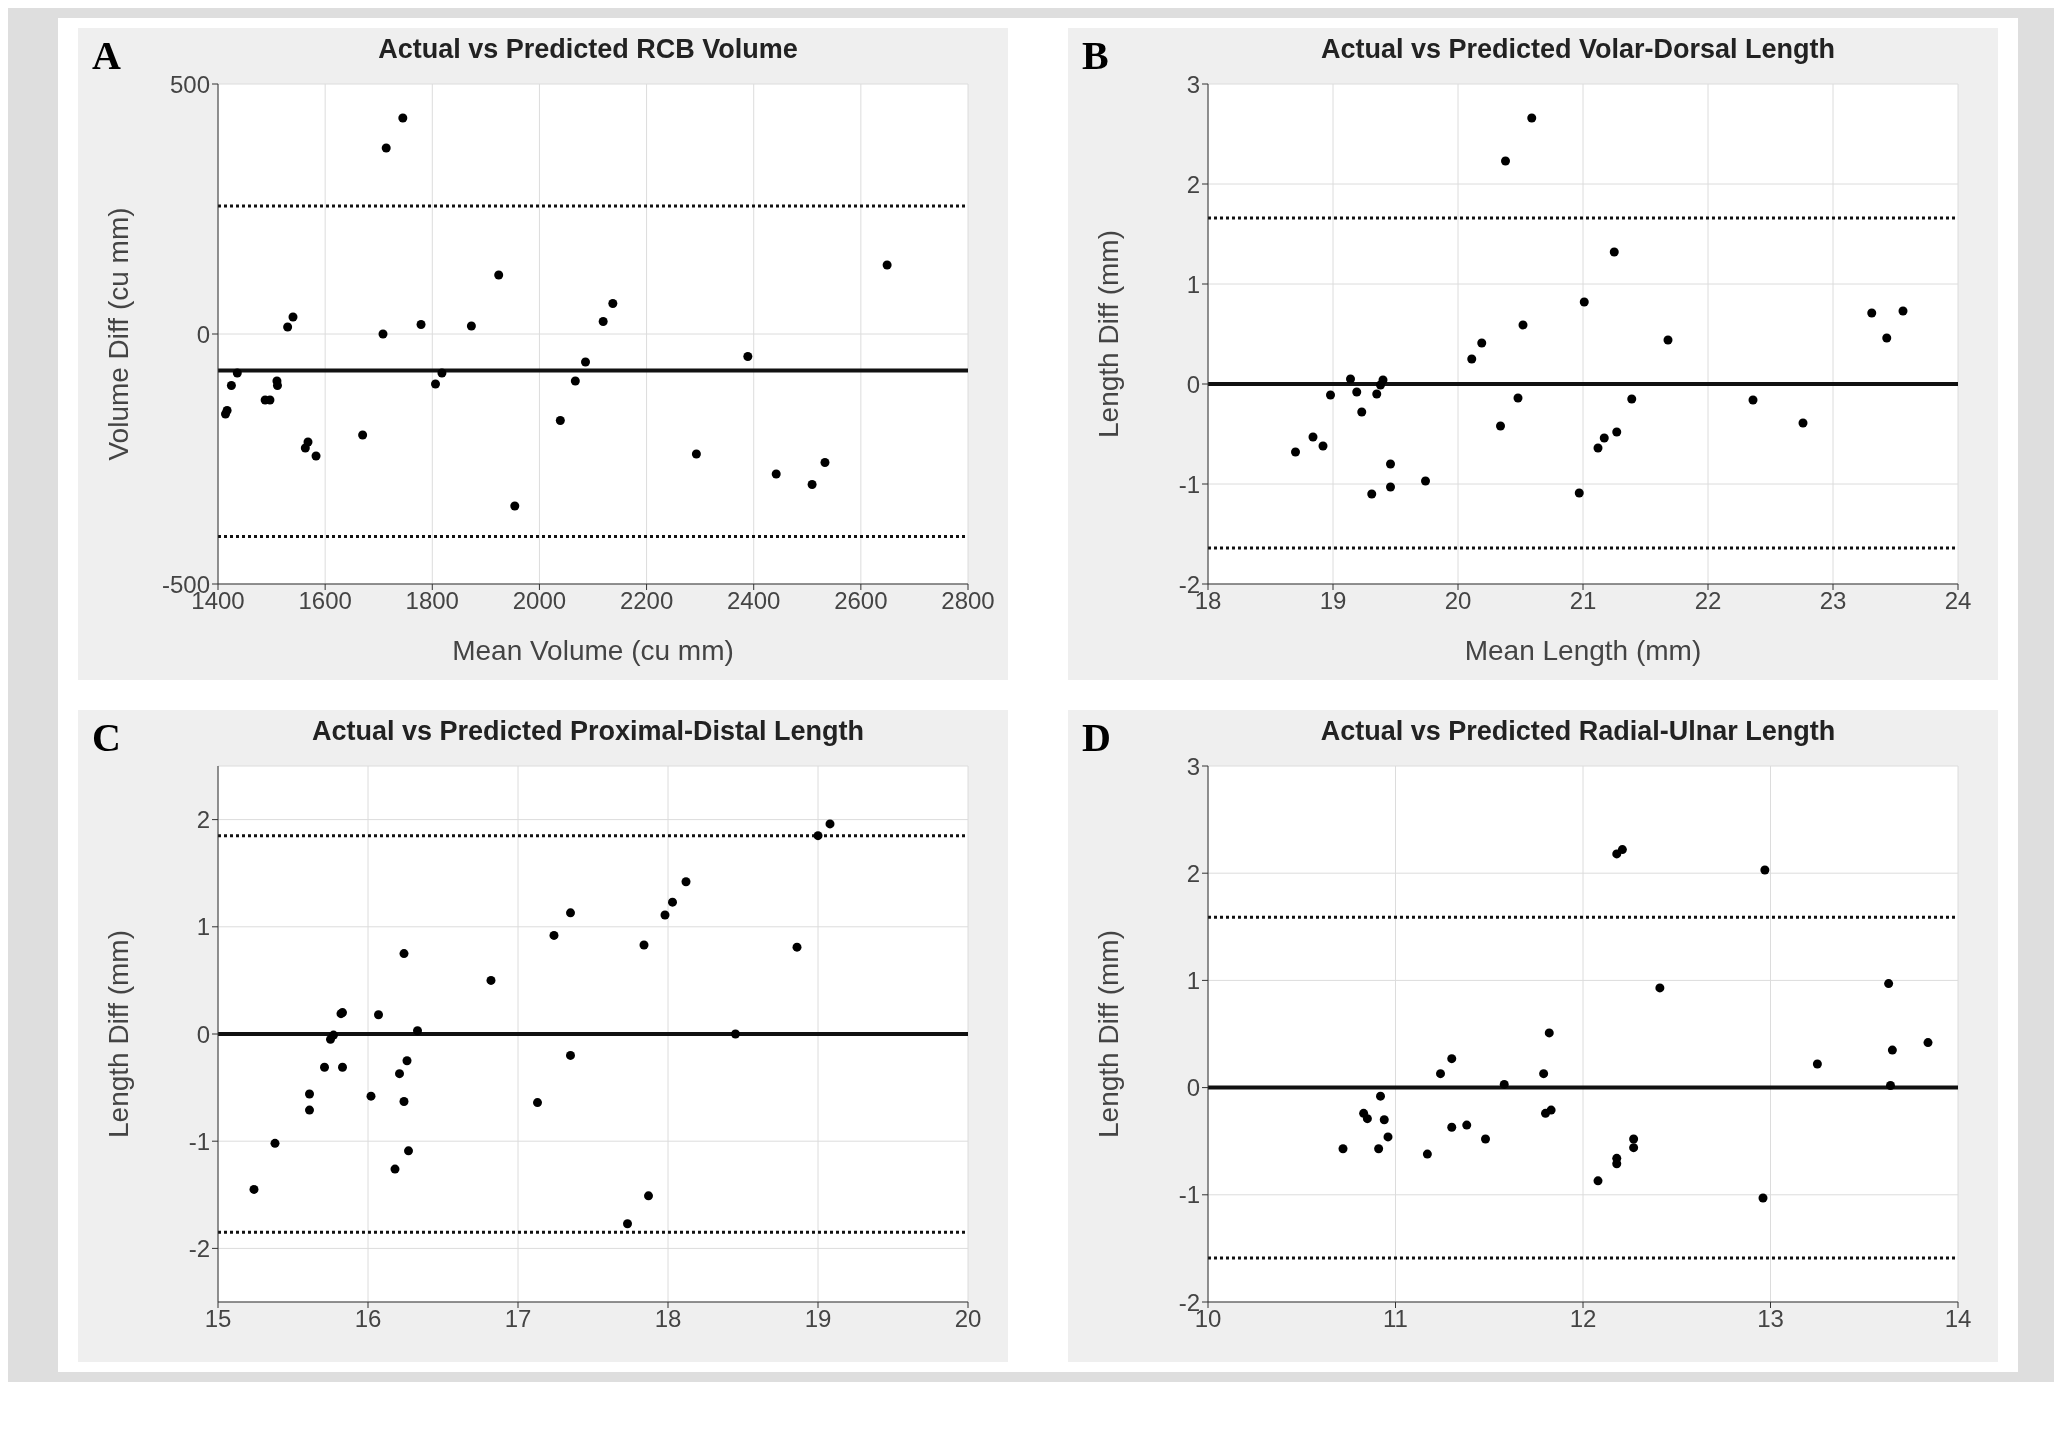 Image resolution: width=2062 pixels, height=1449 pixels. I want to click on x-tick-label: 2600, so click(861, 601).